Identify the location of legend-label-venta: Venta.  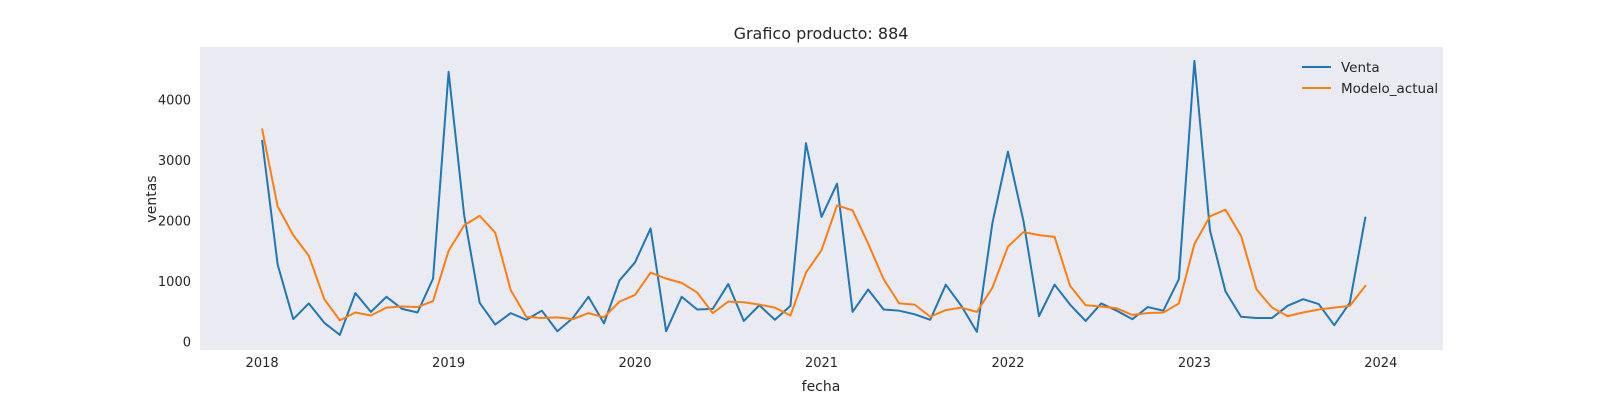
(1360, 68).